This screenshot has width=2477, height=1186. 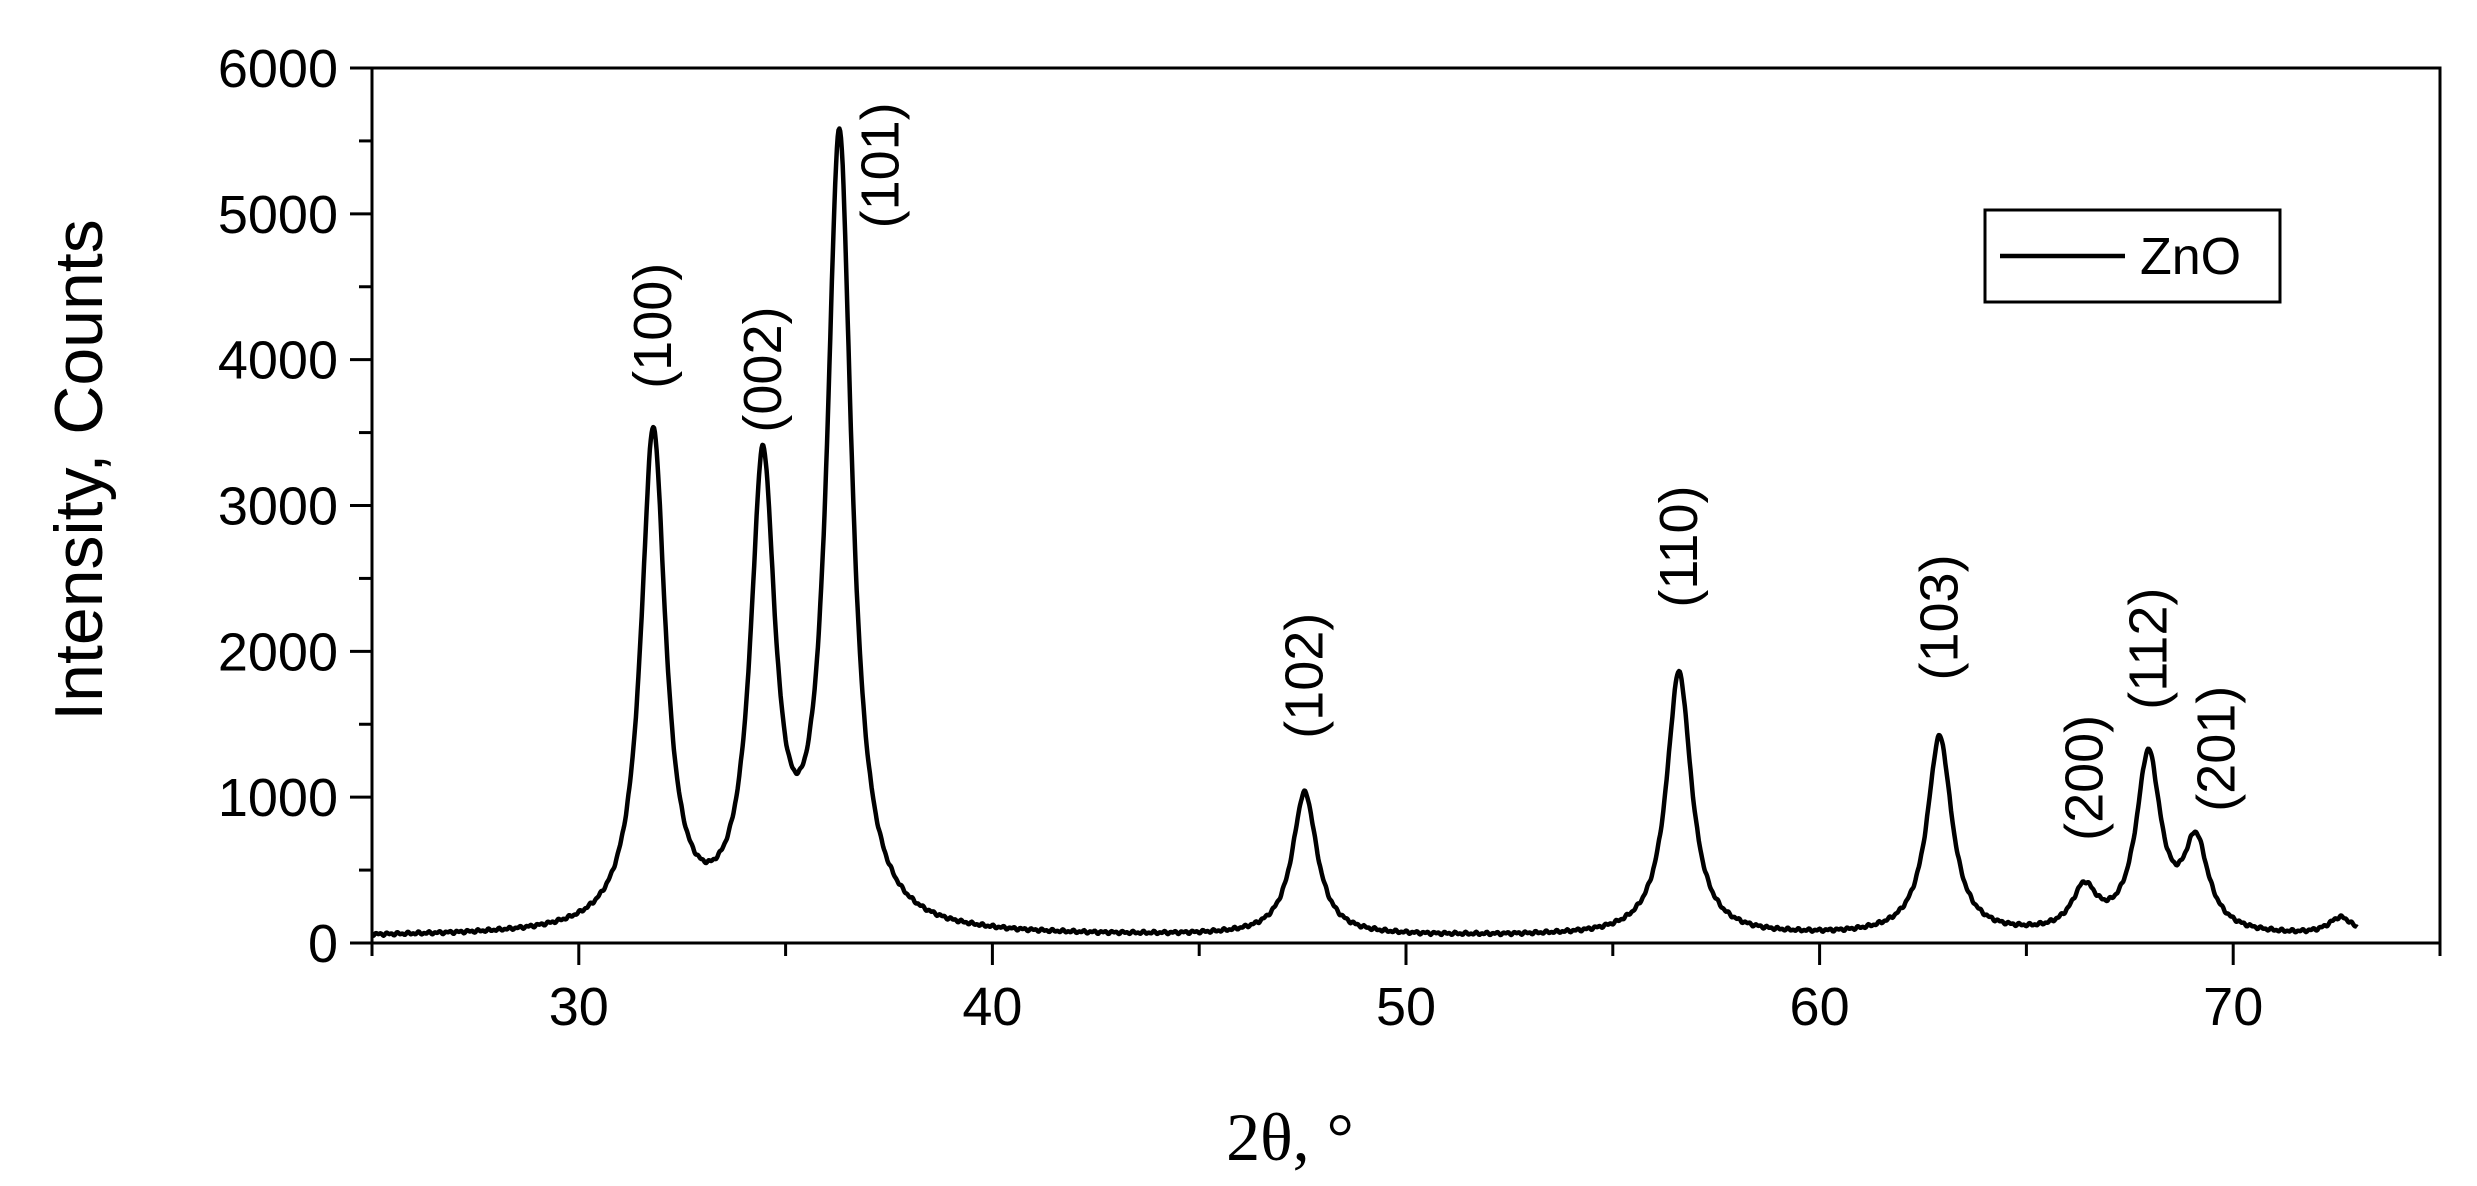 I want to click on y-tick-label: 0, so click(x=323, y=944).